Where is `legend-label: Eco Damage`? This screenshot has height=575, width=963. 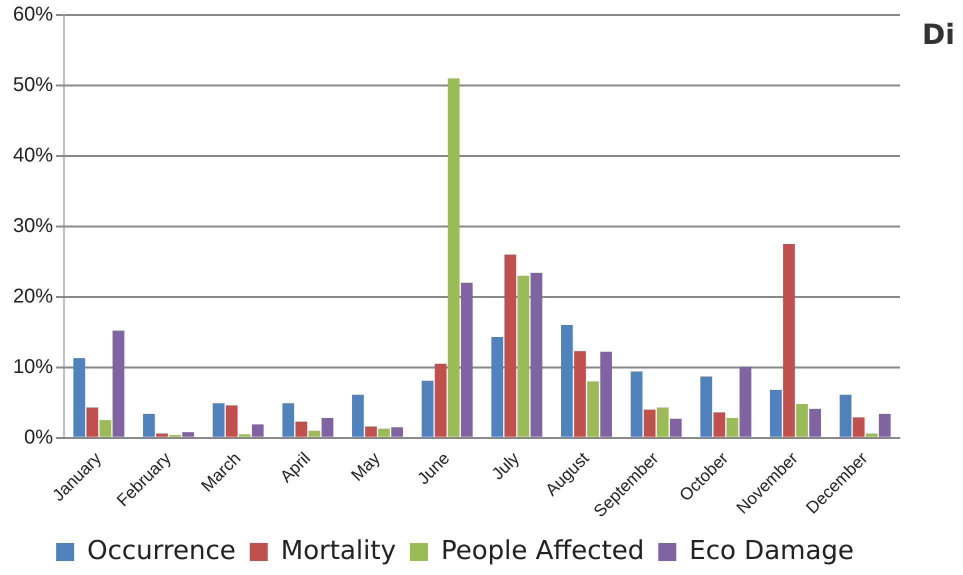
legend-label: Eco Damage is located at coordinates (771, 551).